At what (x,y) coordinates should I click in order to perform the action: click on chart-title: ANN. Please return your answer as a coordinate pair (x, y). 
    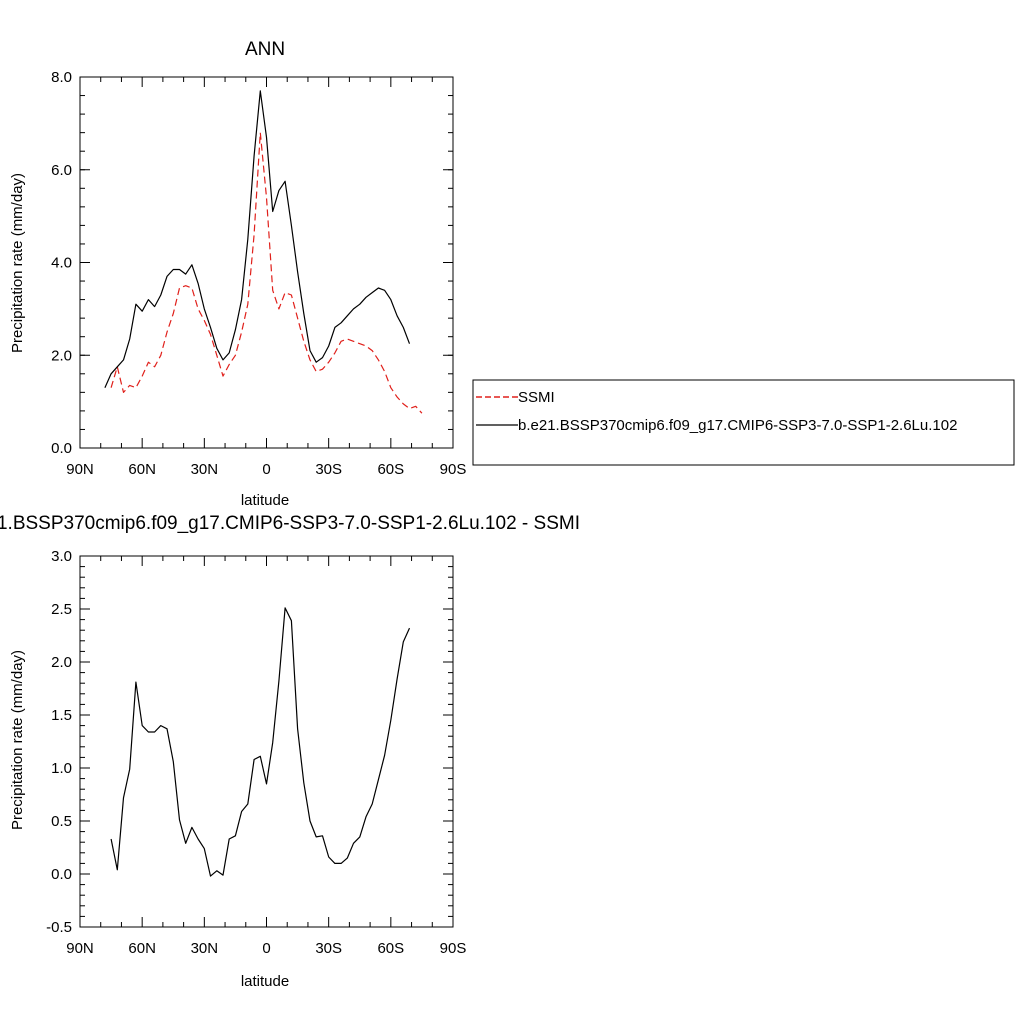
    Looking at the image, I should click on (265, 49).